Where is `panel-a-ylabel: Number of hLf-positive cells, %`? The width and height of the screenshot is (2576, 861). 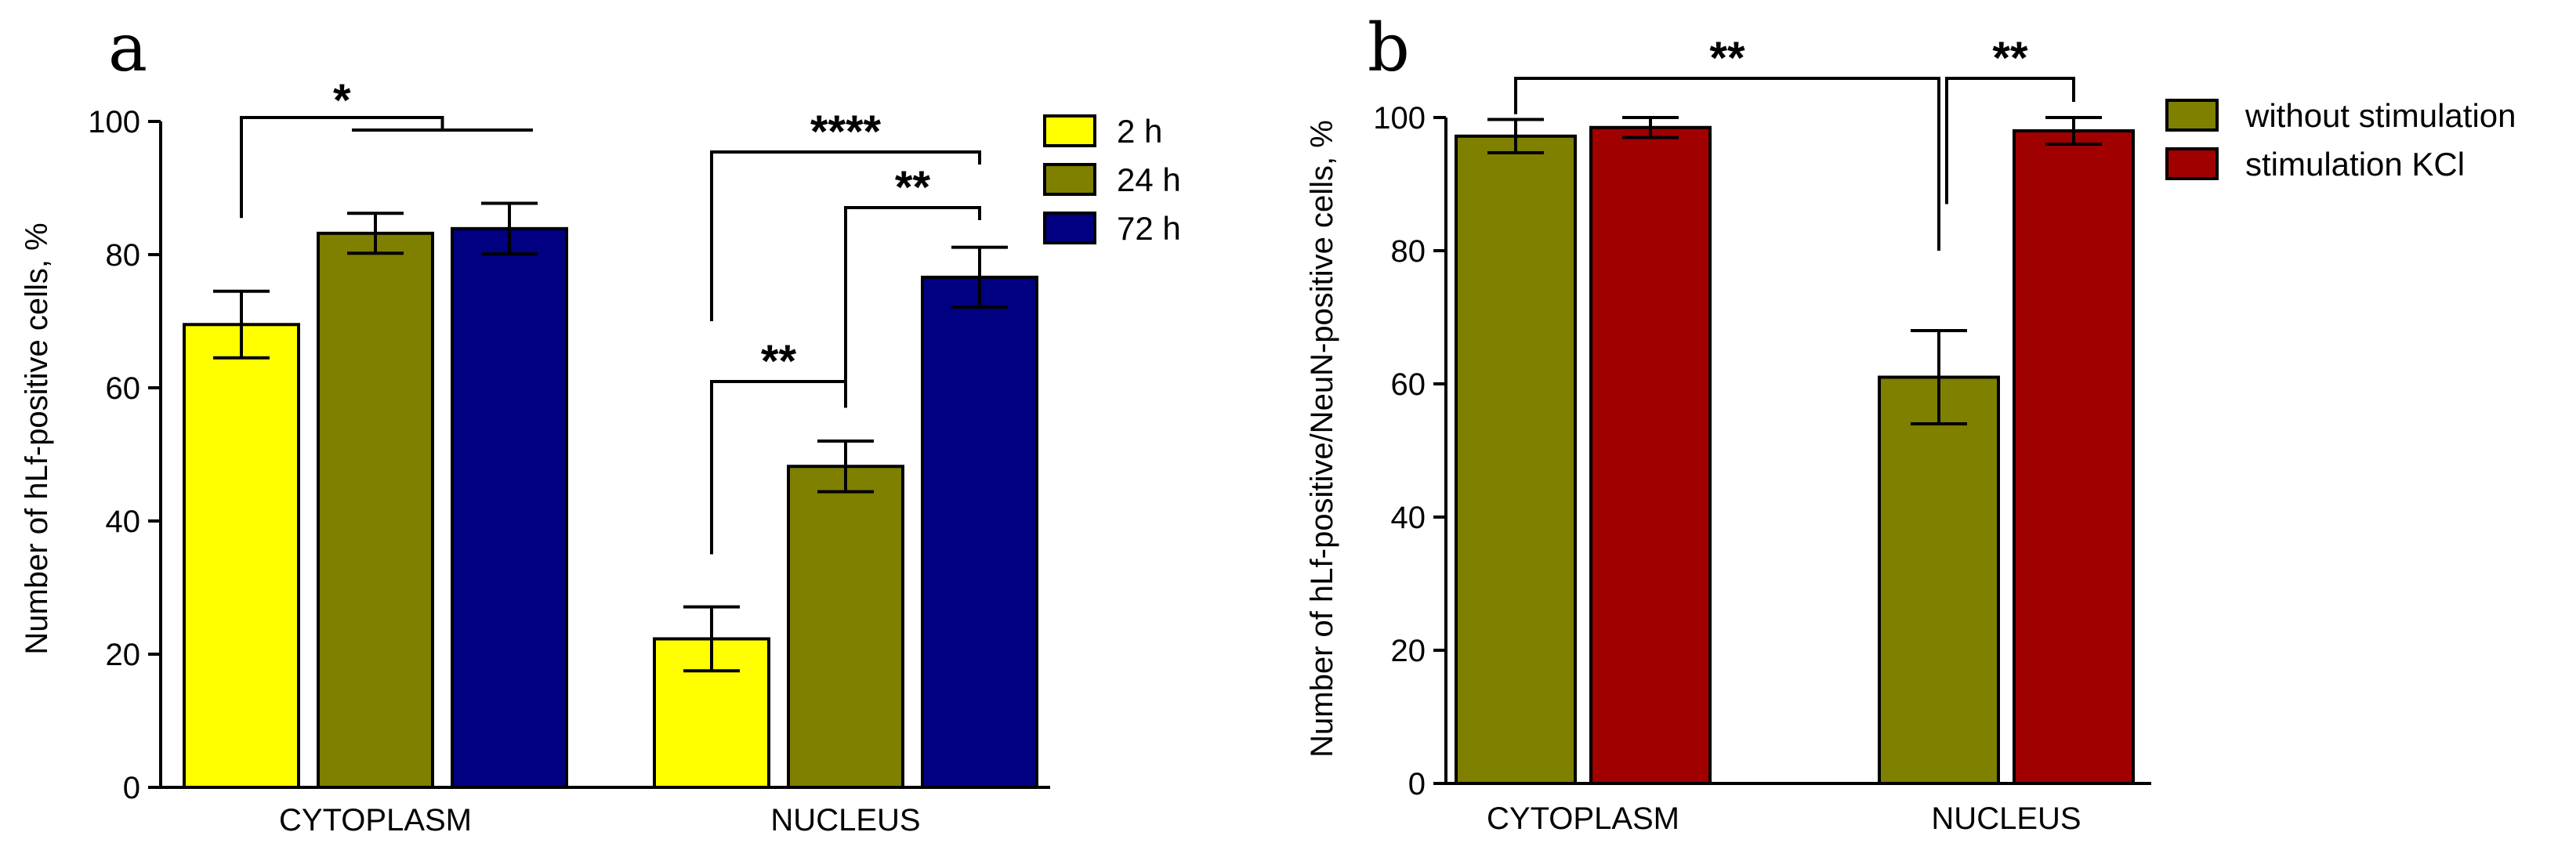 panel-a-ylabel: Number of hLf-positive cells, % is located at coordinates (37, 438).